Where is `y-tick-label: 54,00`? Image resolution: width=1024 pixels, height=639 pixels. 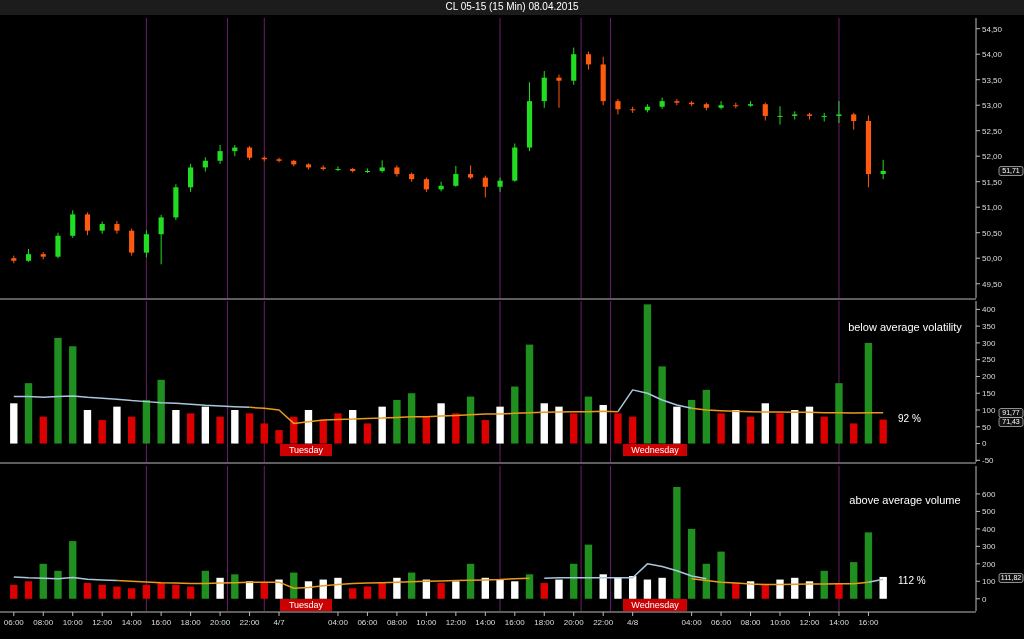
y-tick-label: 54,00 is located at coordinates (992, 55).